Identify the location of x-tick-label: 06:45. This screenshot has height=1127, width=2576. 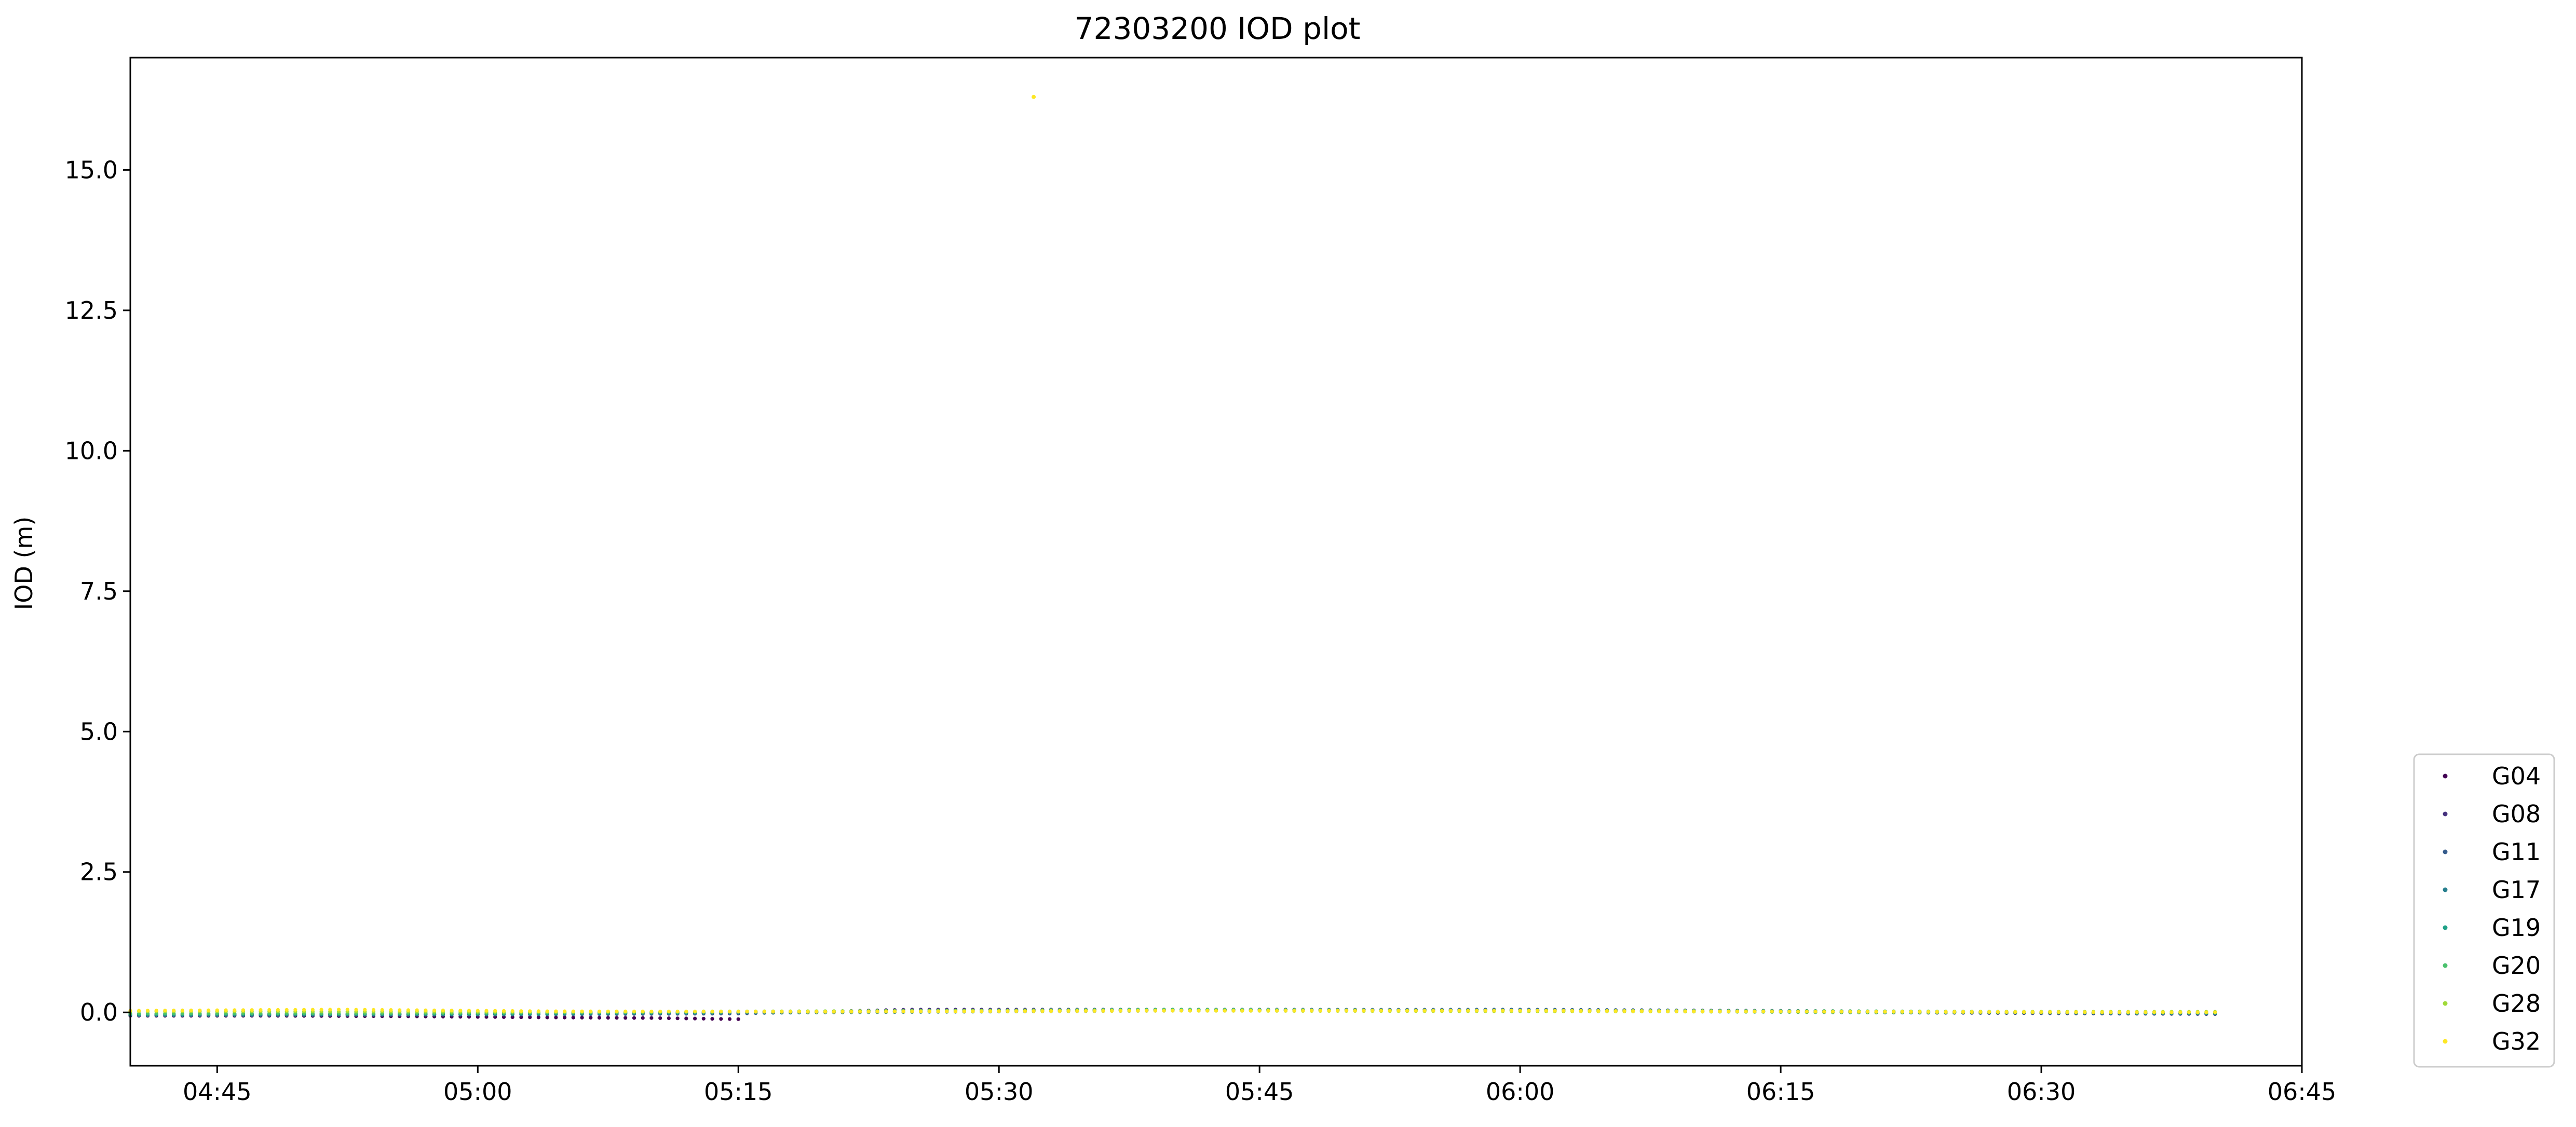
(2302, 1092).